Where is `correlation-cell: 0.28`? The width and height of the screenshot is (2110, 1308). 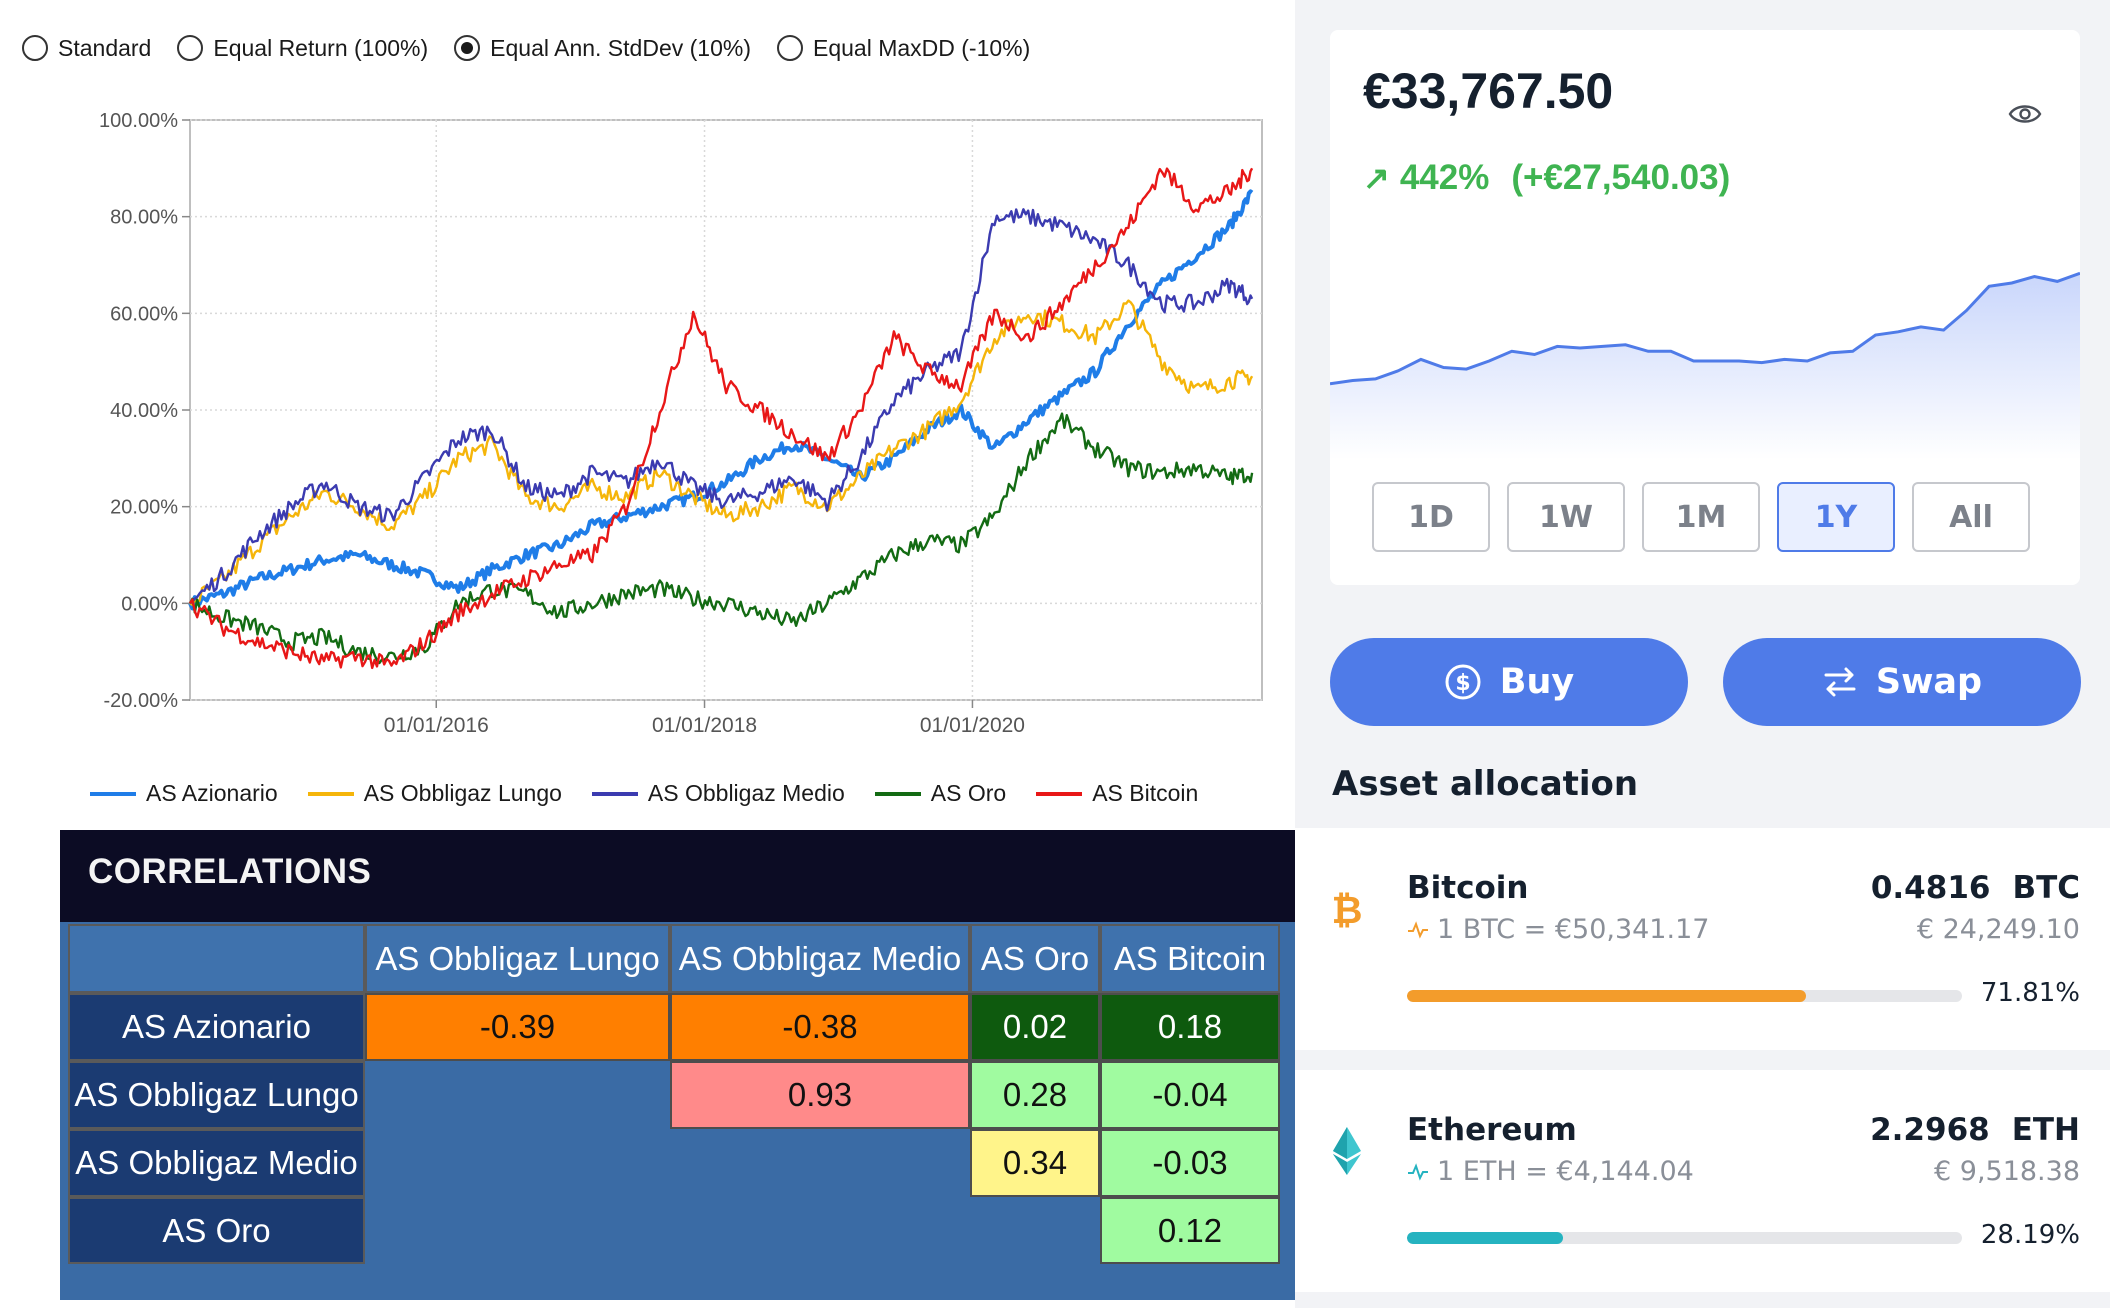
correlation-cell: 0.28 is located at coordinates (1035, 1095).